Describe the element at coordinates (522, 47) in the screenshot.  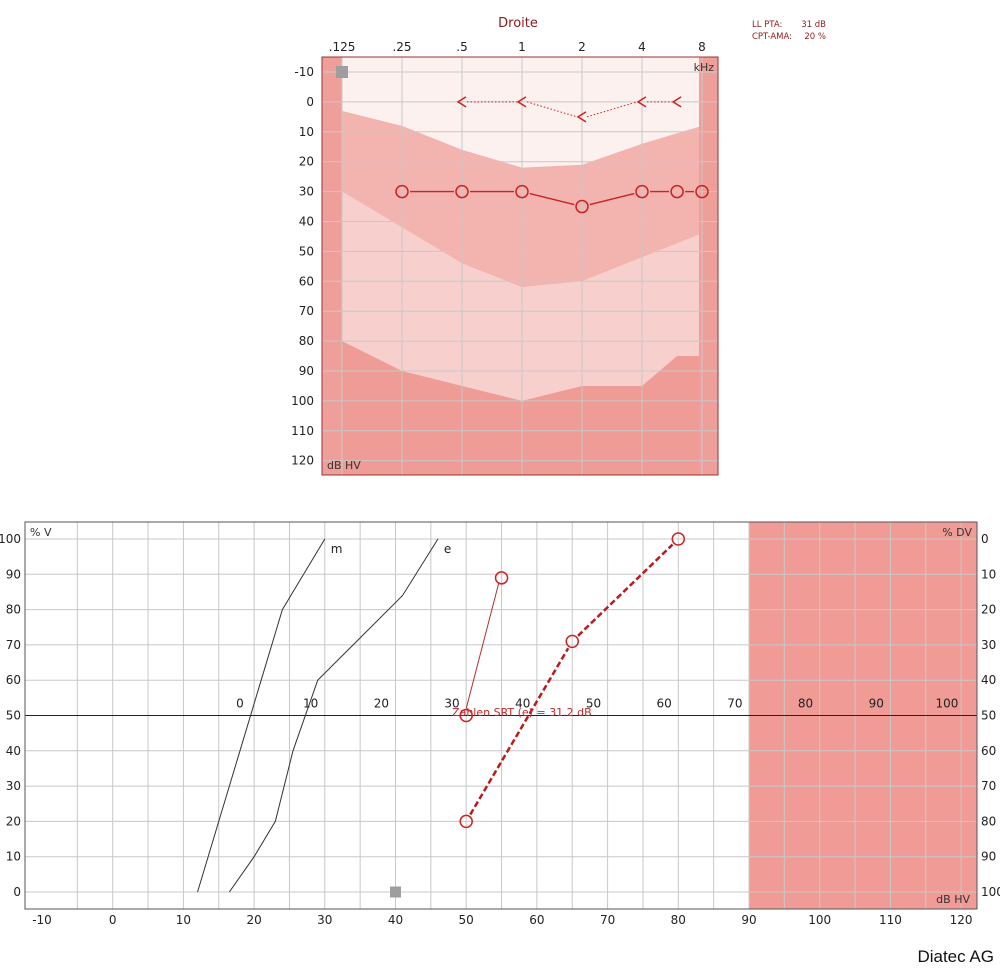
I see `x-tick-label: 1` at that location.